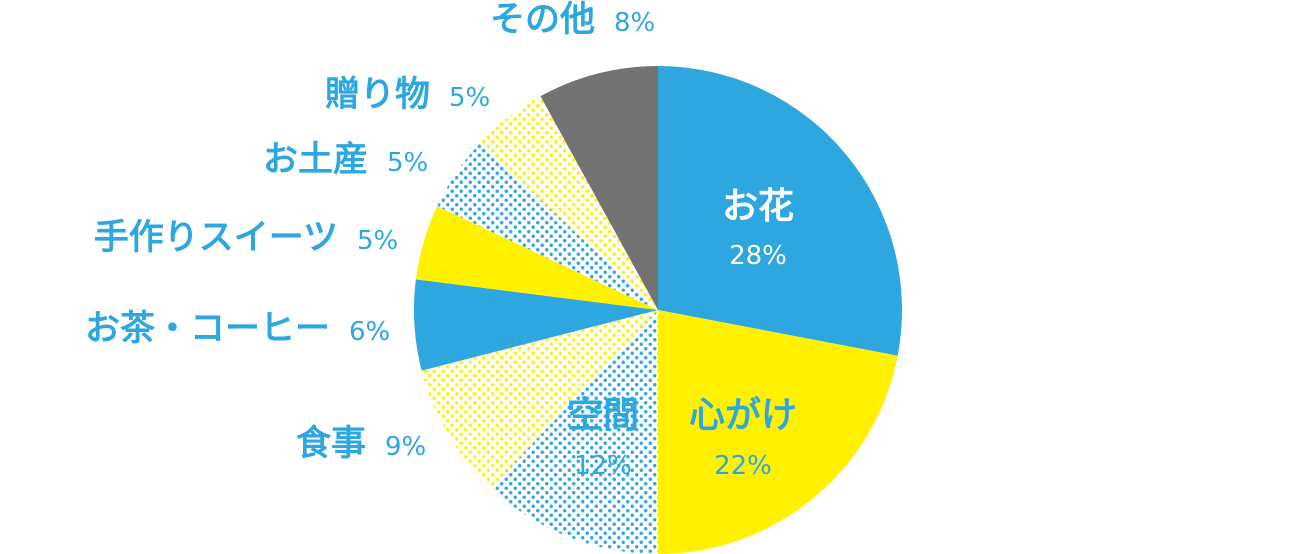  Describe the element at coordinates (758, 206) in the screenshot. I see `slice-label-1: お花` at that location.